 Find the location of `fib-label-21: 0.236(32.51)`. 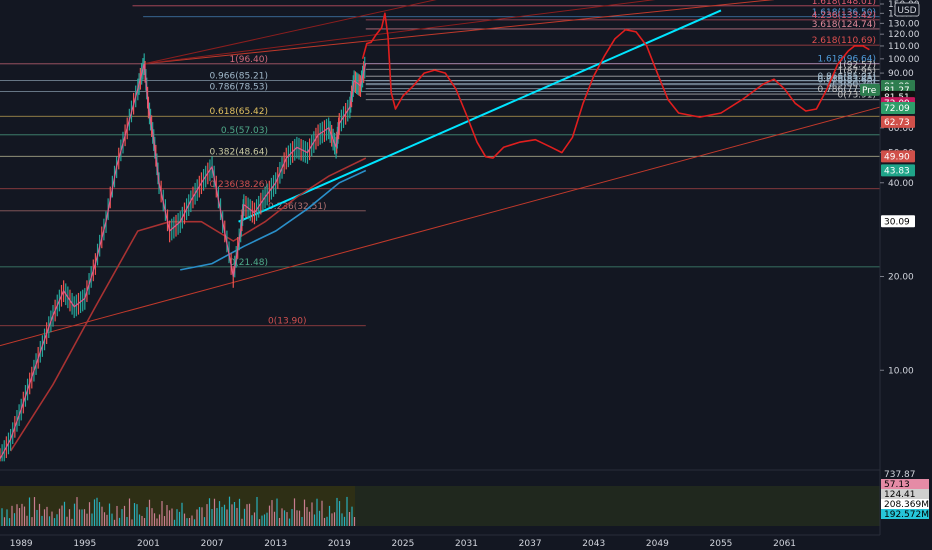

fib-label-21: 0.236(32.51) is located at coordinates (297, 207).